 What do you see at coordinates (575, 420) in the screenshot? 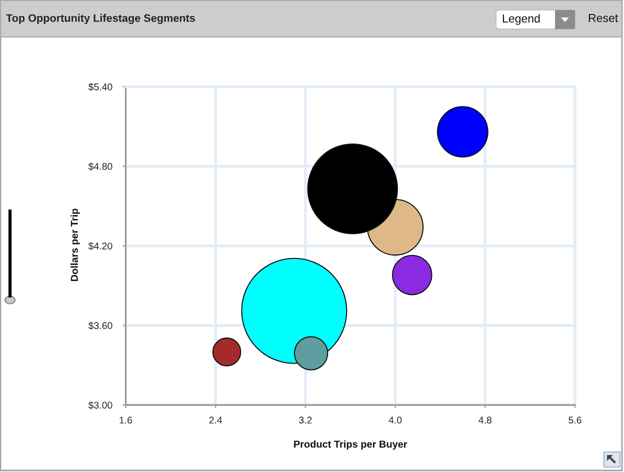
I see `x-tick-label: 5.6` at bounding box center [575, 420].